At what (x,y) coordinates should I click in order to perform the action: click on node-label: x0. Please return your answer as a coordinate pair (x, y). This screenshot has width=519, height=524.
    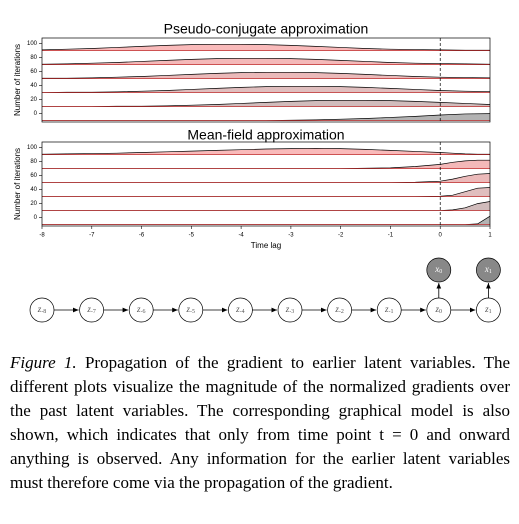
    Looking at the image, I should click on (438, 269).